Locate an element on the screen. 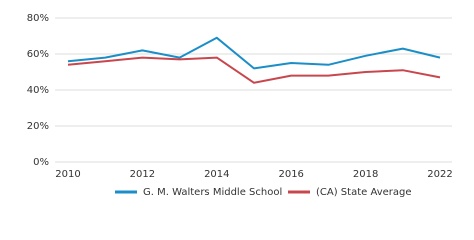 The width and height of the screenshot is (474, 240). y-tick-label: 60% is located at coordinates (38, 54).